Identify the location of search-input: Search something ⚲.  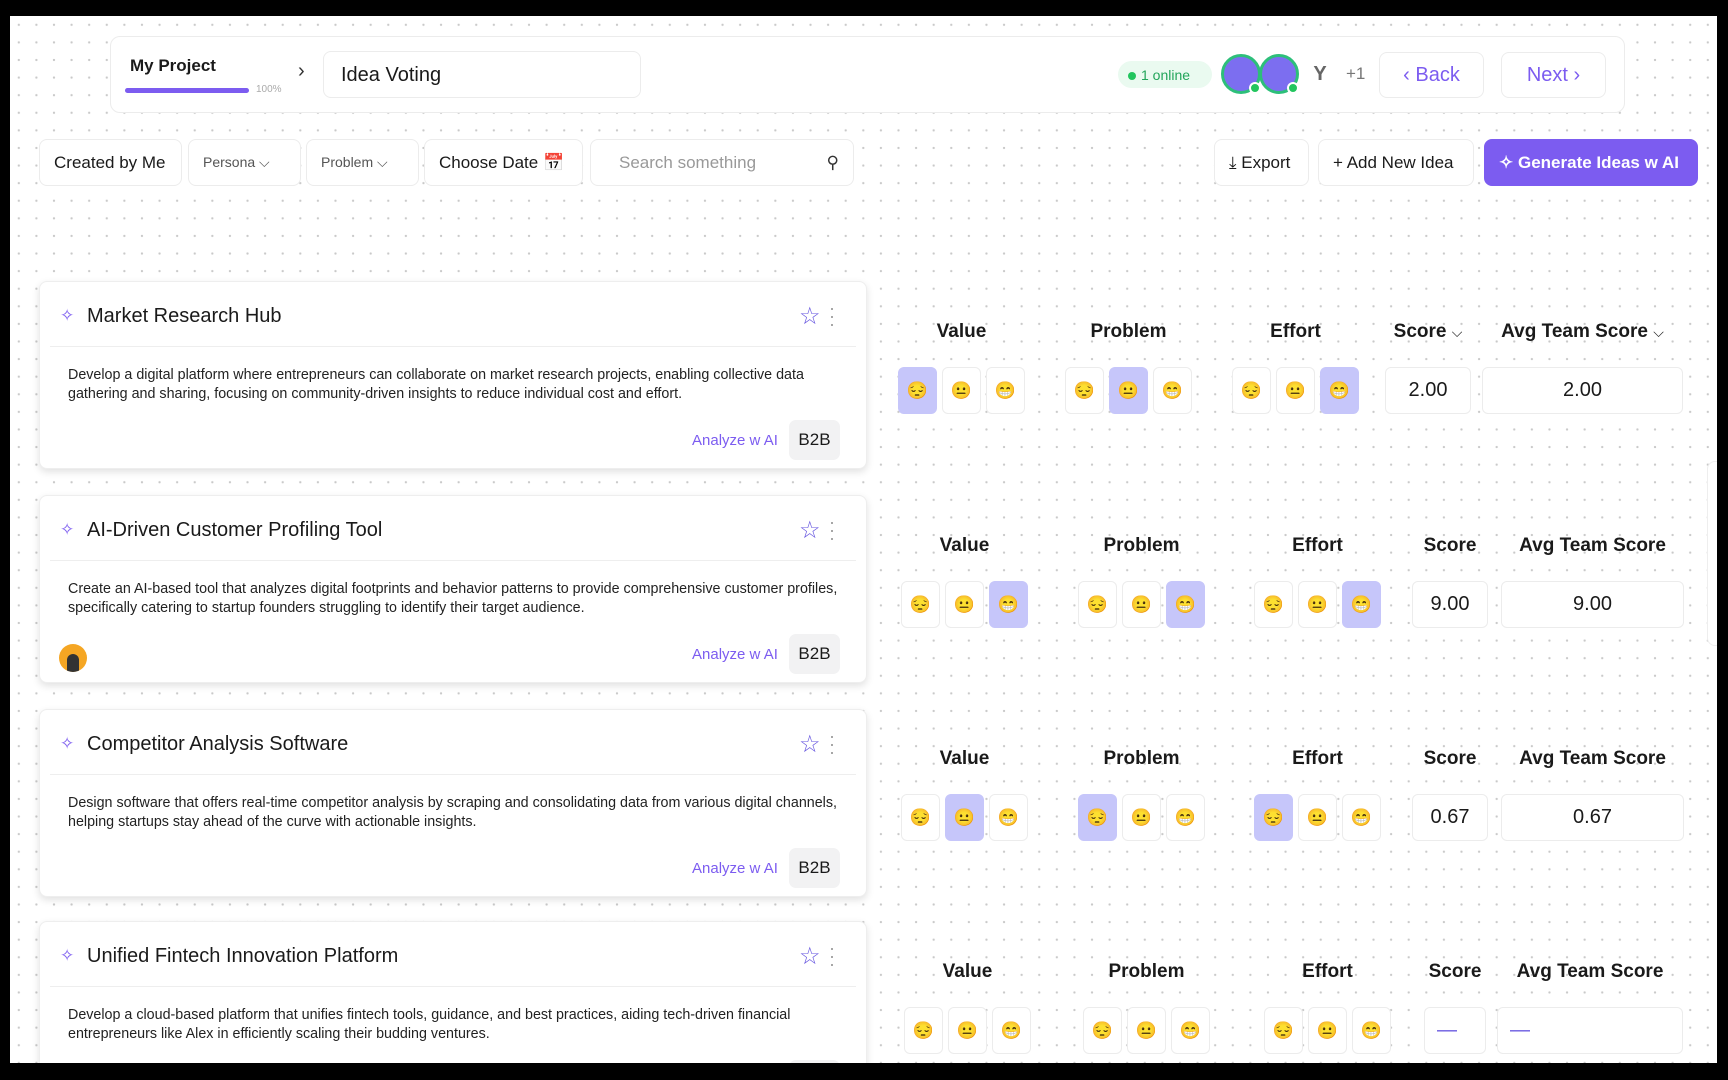
(722, 162).